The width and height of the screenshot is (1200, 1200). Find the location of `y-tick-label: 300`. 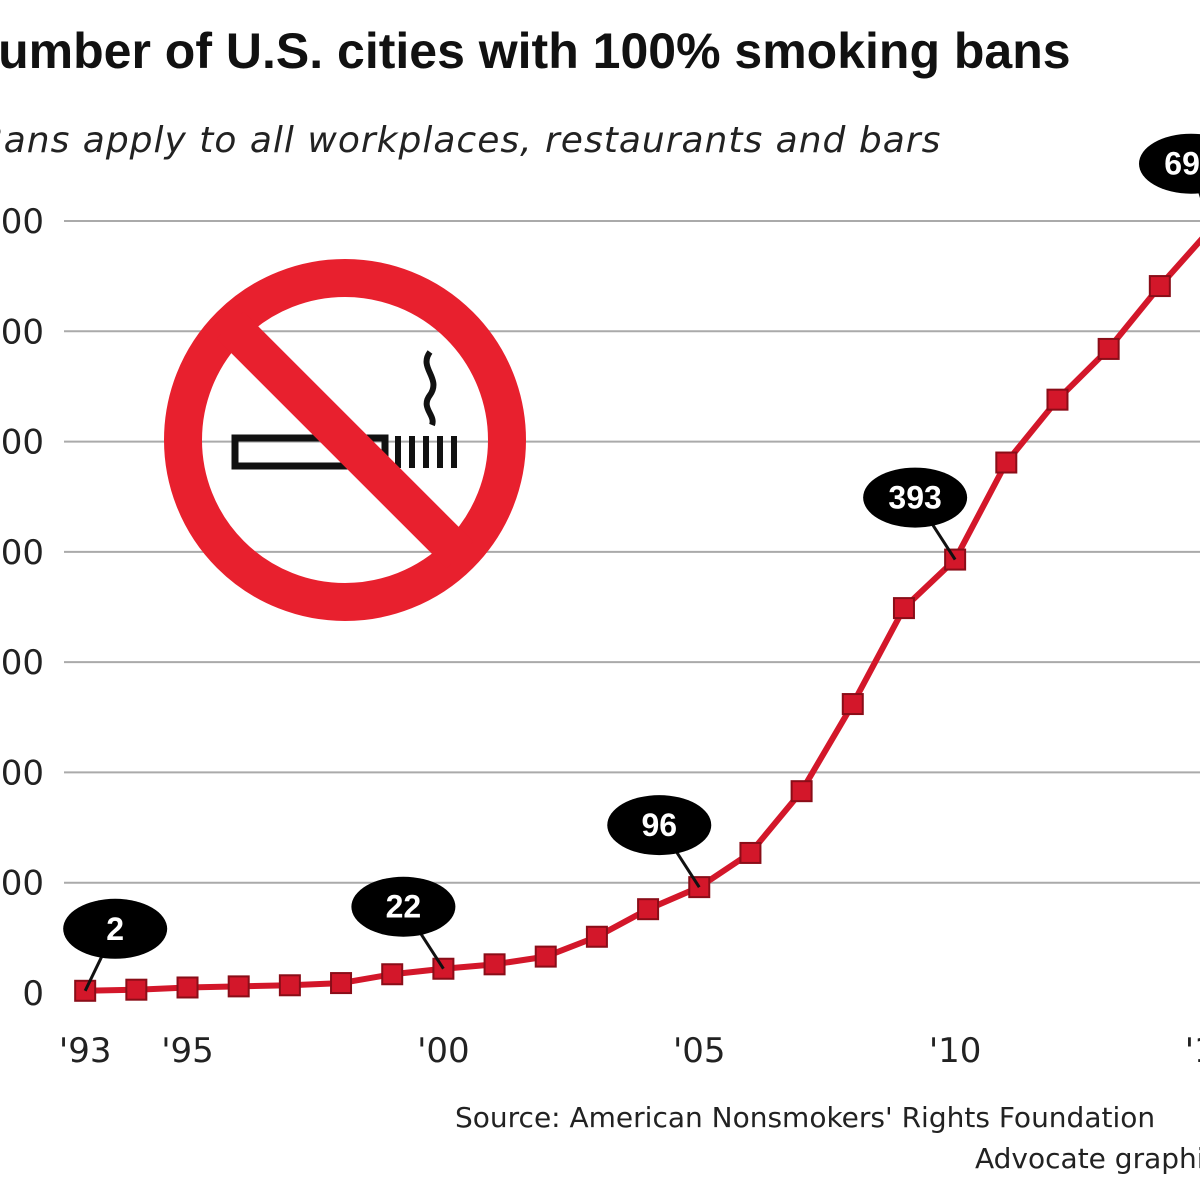

y-tick-label: 300 is located at coordinates (22, 663).